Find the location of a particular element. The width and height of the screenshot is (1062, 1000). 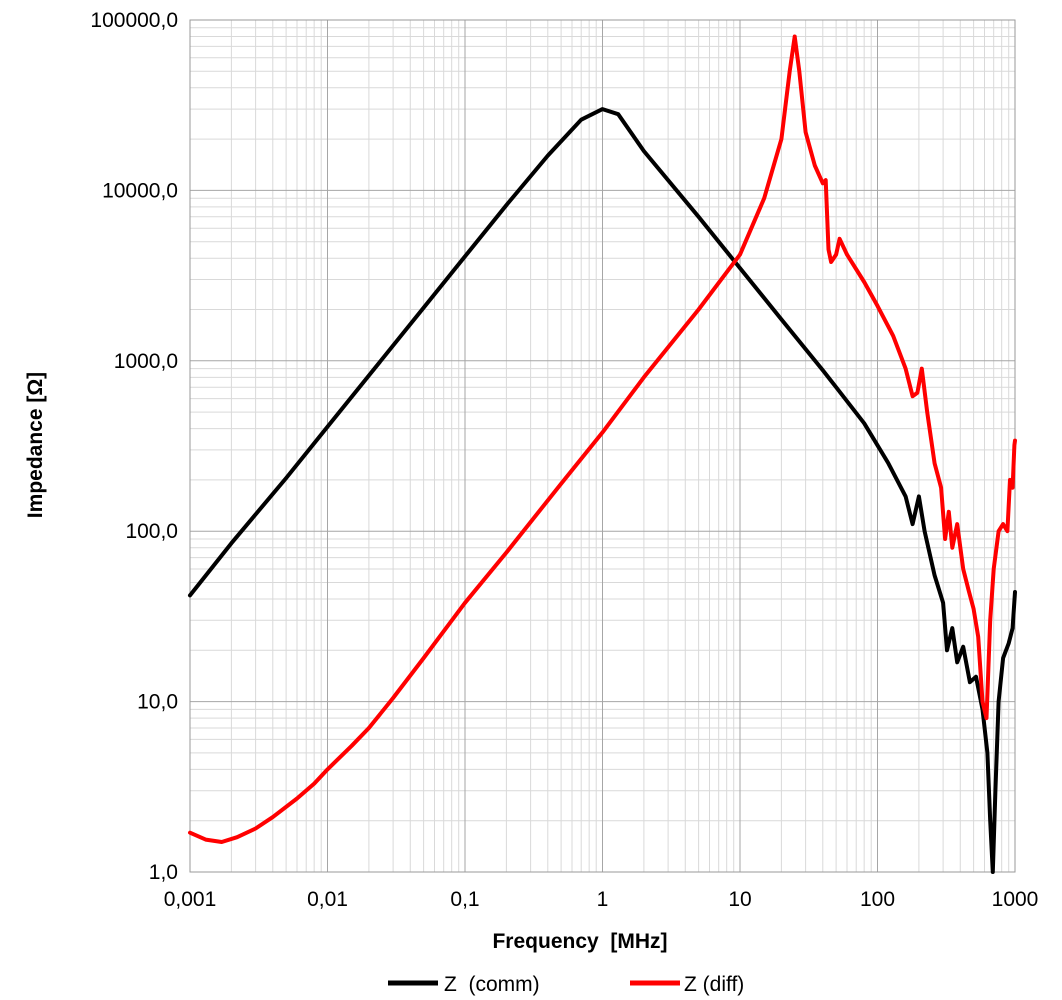

y-tick-label: 100000,0 is located at coordinates (134, 20).